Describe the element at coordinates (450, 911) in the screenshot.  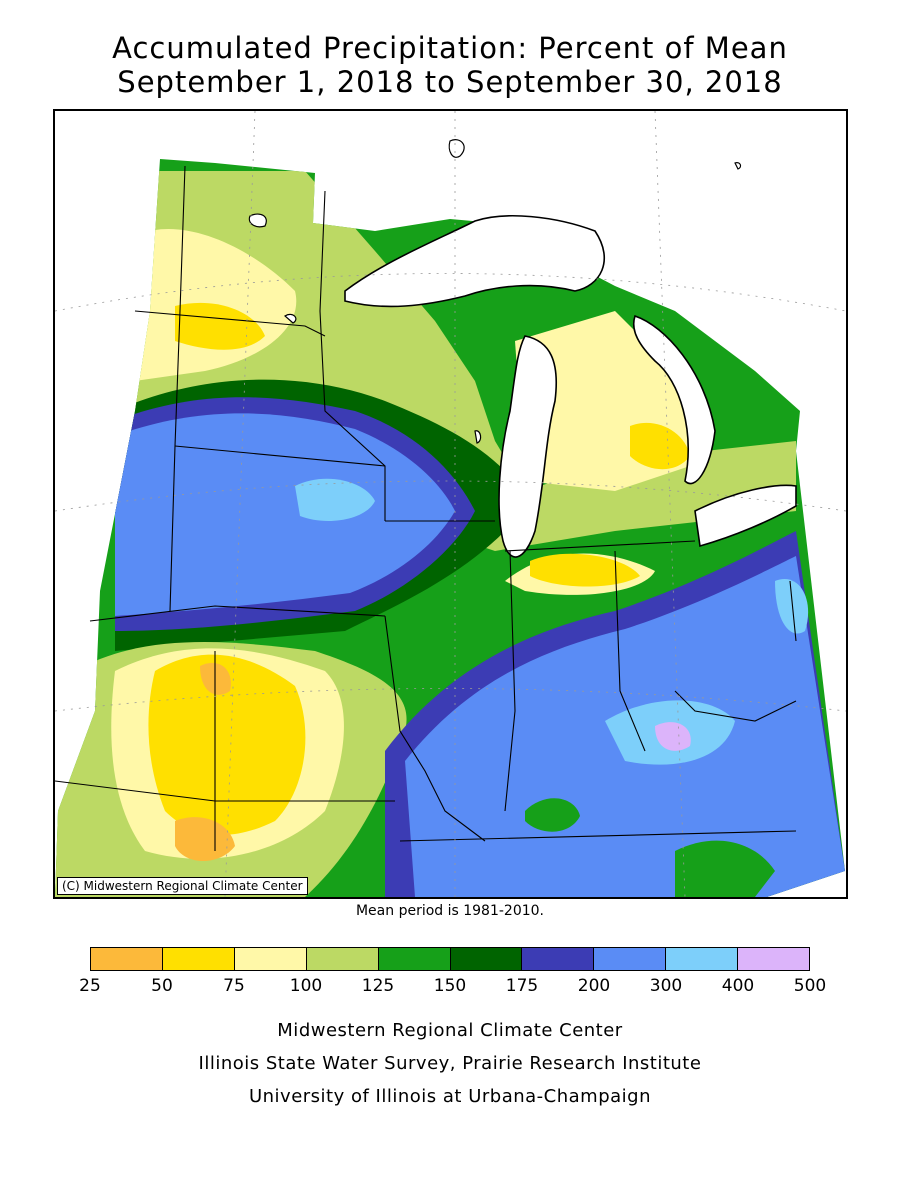
I see `mean-period-note: Mean period is 1981-2010.` at that location.